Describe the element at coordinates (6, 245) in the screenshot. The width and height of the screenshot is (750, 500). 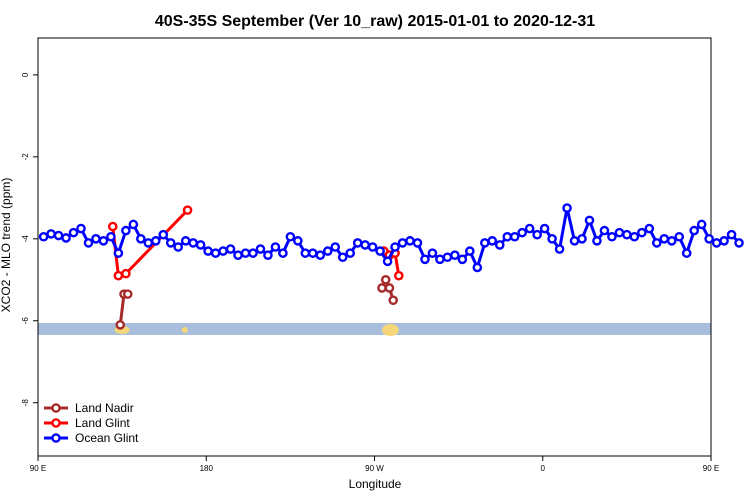
I see `y-axis-label: XCO2 - MLO trend (ppm)` at that location.